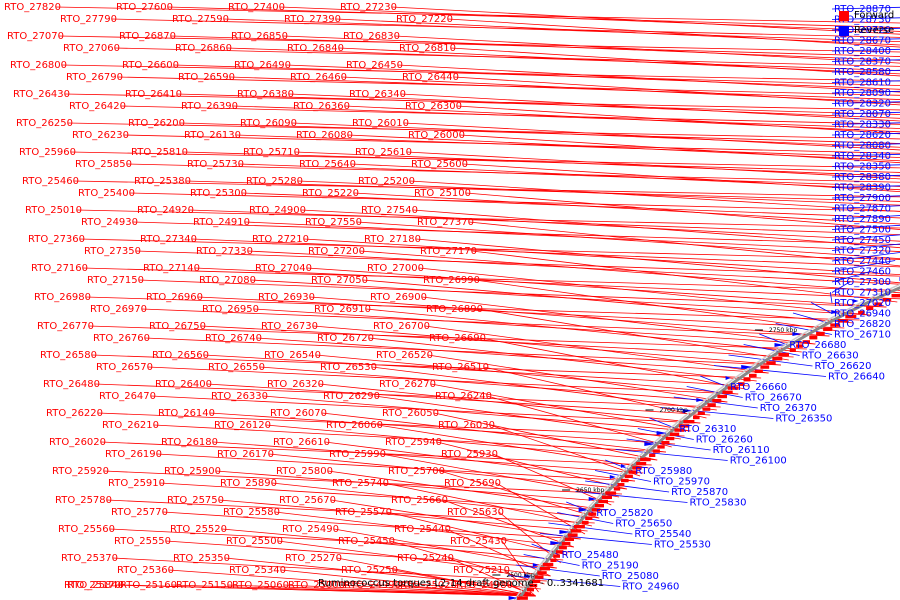 This screenshot has height=600, width=900. What do you see at coordinates (478, 541) in the screenshot?
I see `forward-gene-label: RTO_25430` at bounding box center [478, 541].